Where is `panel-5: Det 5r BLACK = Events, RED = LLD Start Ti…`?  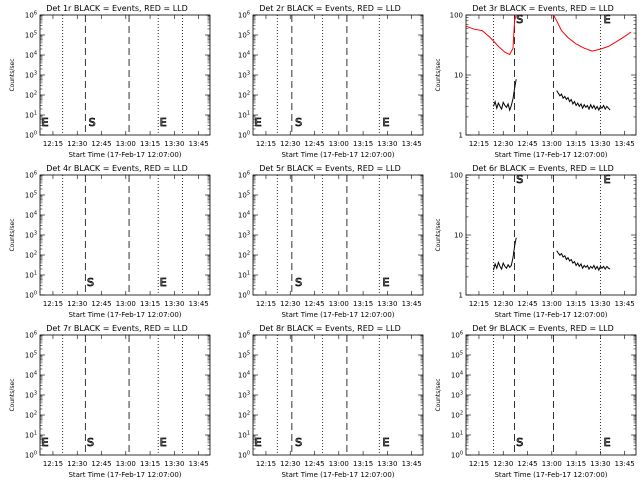
panel-5: Det 5r BLACK = Events, RED = LLD Start Ti… is located at coordinates (331, 241).